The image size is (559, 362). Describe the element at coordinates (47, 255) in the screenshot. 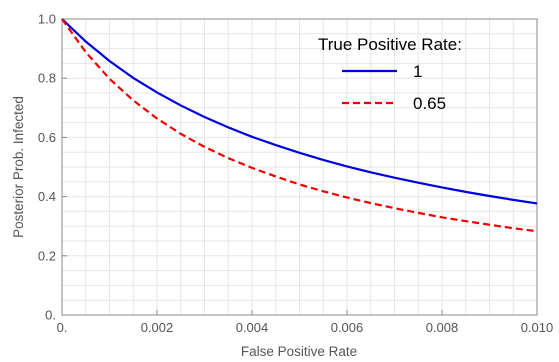

I see `y-tick-label: 0.2` at that location.